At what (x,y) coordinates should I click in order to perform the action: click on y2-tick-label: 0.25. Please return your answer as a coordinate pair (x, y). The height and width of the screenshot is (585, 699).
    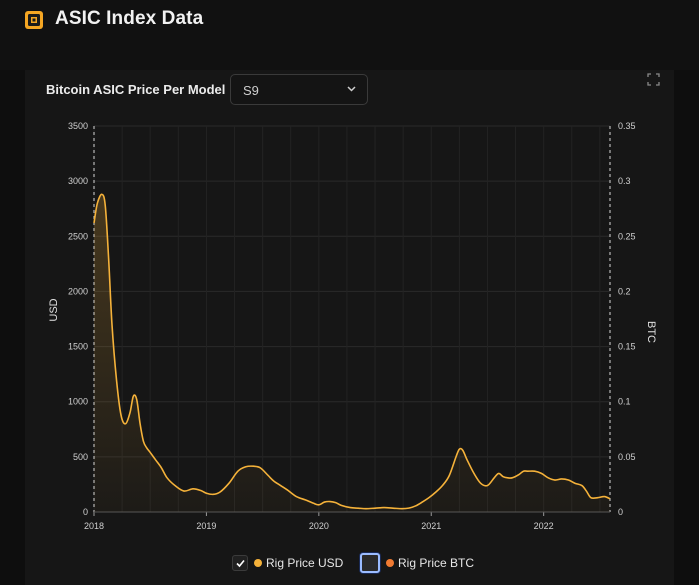
    Looking at the image, I should click on (627, 236).